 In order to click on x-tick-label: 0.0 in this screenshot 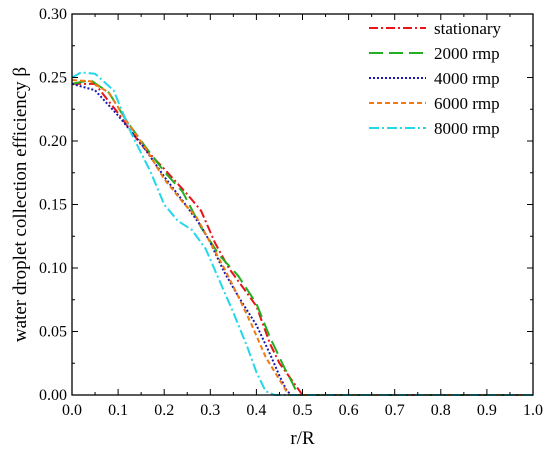, I will do `click(72, 410)`.